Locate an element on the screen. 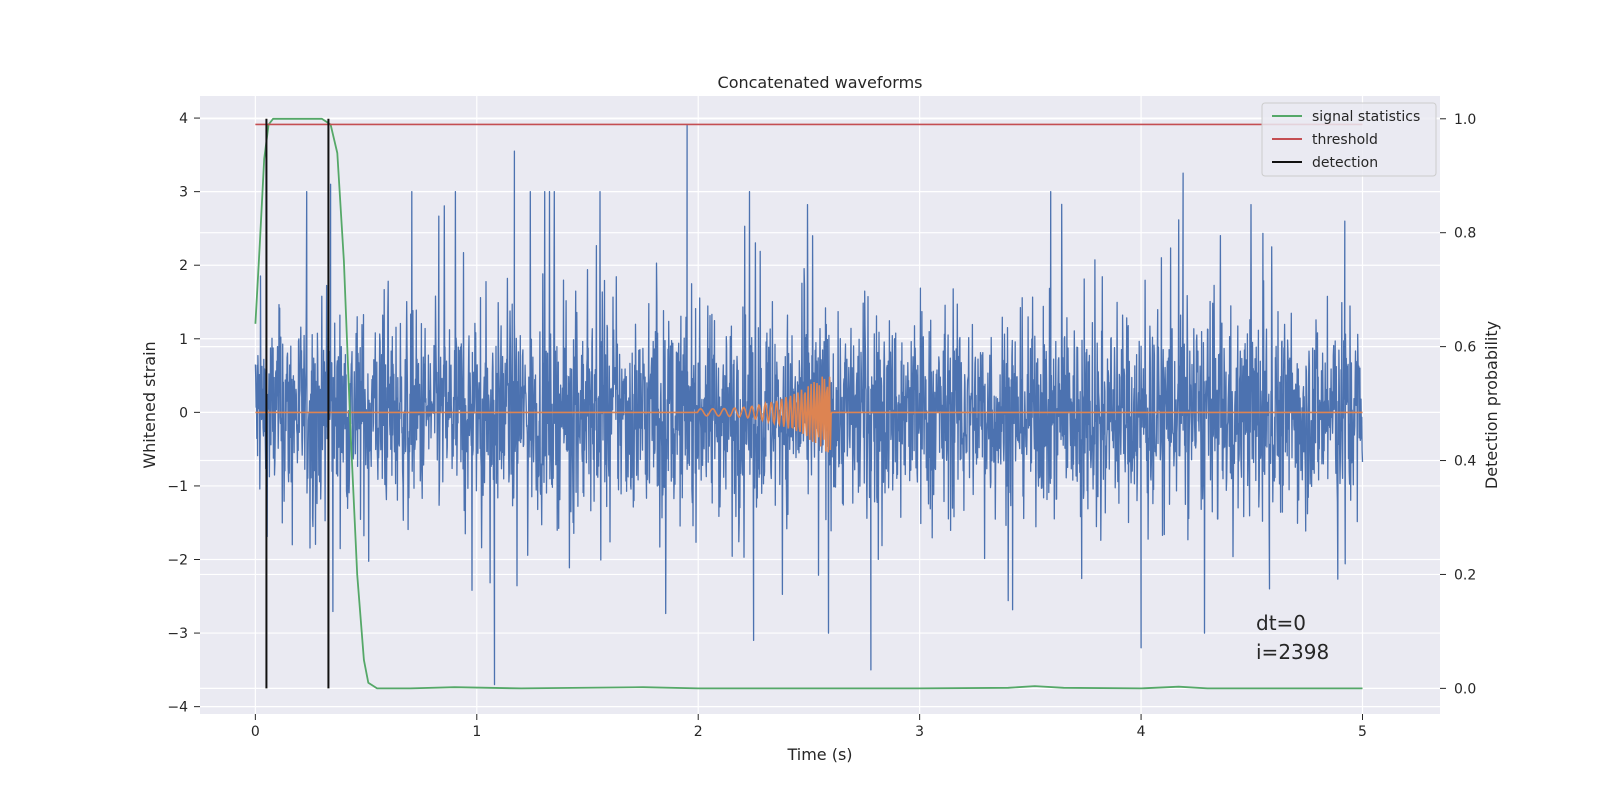 The height and width of the screenshot is (800, 1600). y-right-tick-label: 0.6 is located at coordinates (1465, 348).